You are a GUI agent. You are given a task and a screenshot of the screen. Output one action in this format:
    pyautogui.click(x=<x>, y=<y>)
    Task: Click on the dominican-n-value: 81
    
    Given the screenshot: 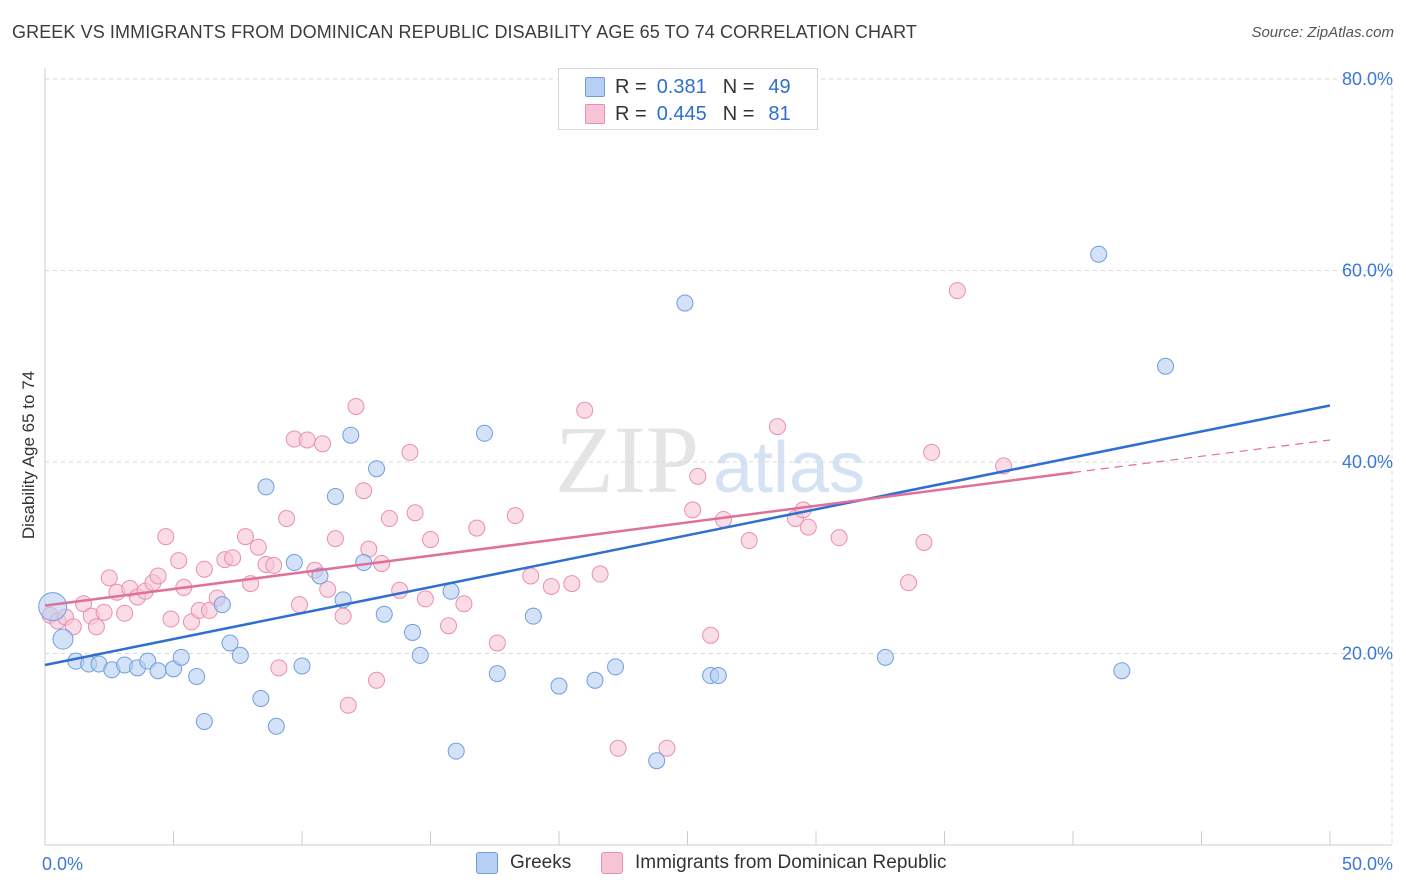 What is the action you would take?
    pyautogui.click(x=779, y=113)
    